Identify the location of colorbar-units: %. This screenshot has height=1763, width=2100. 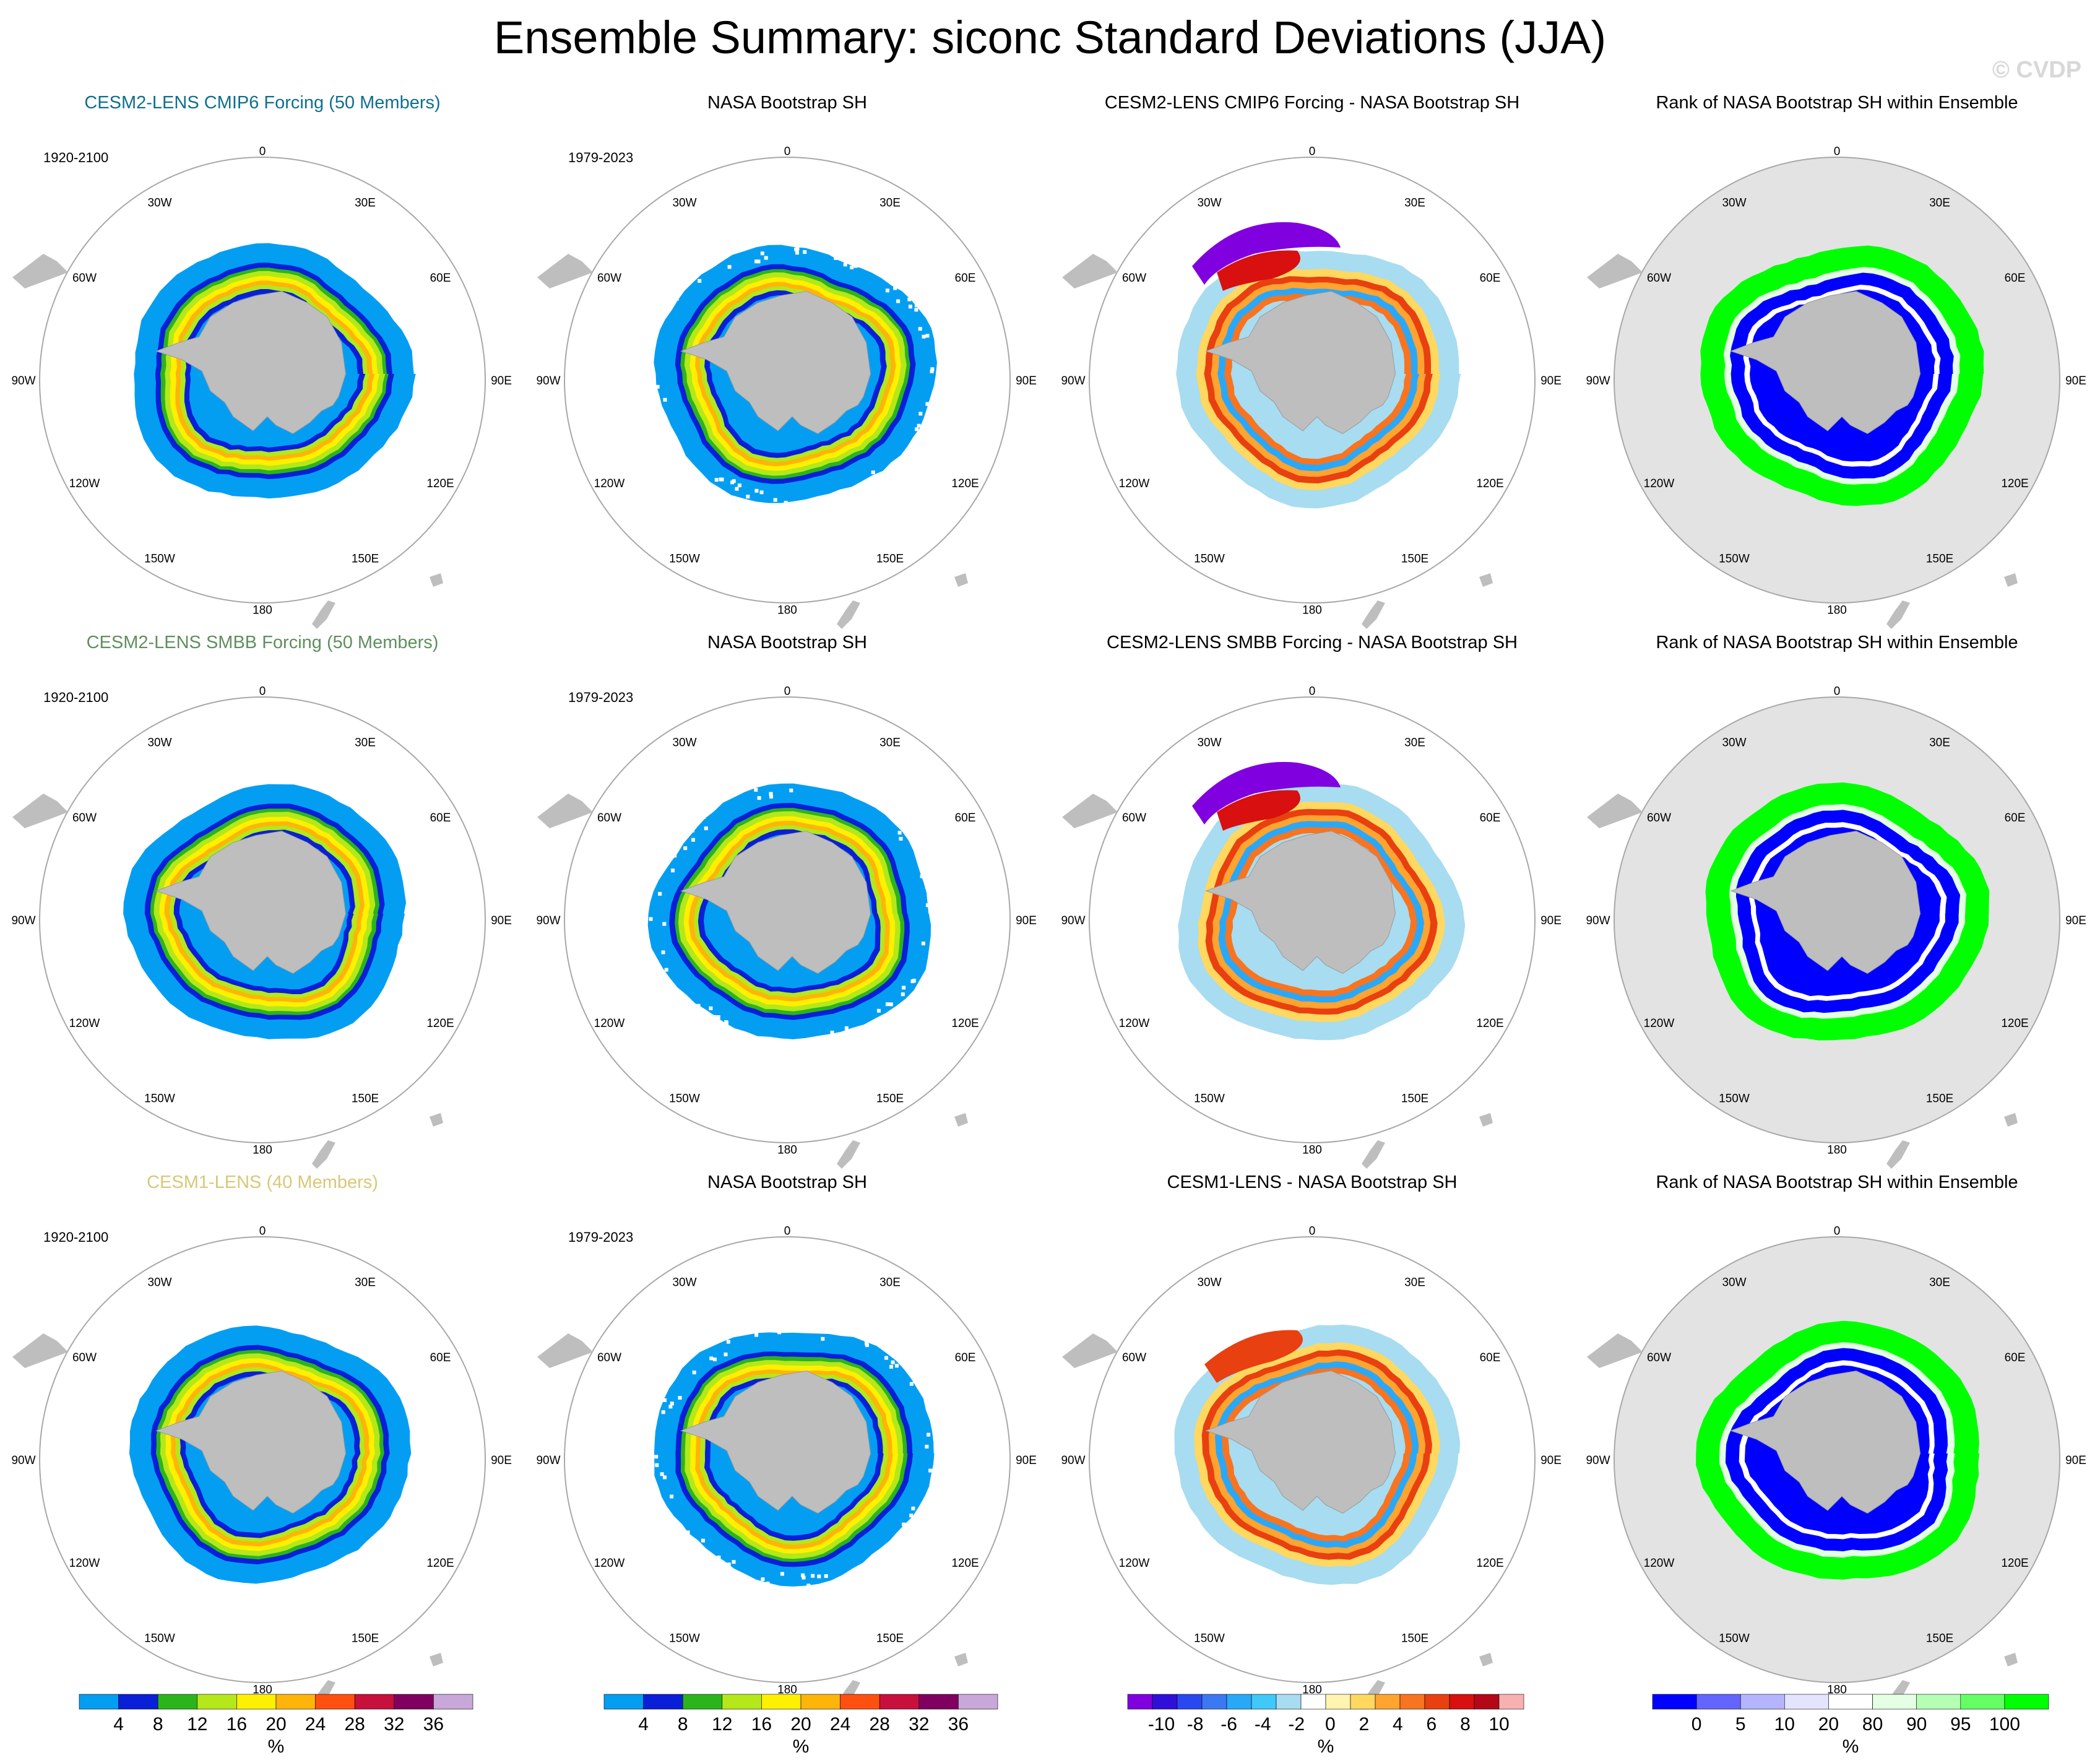
(1326, 1746).